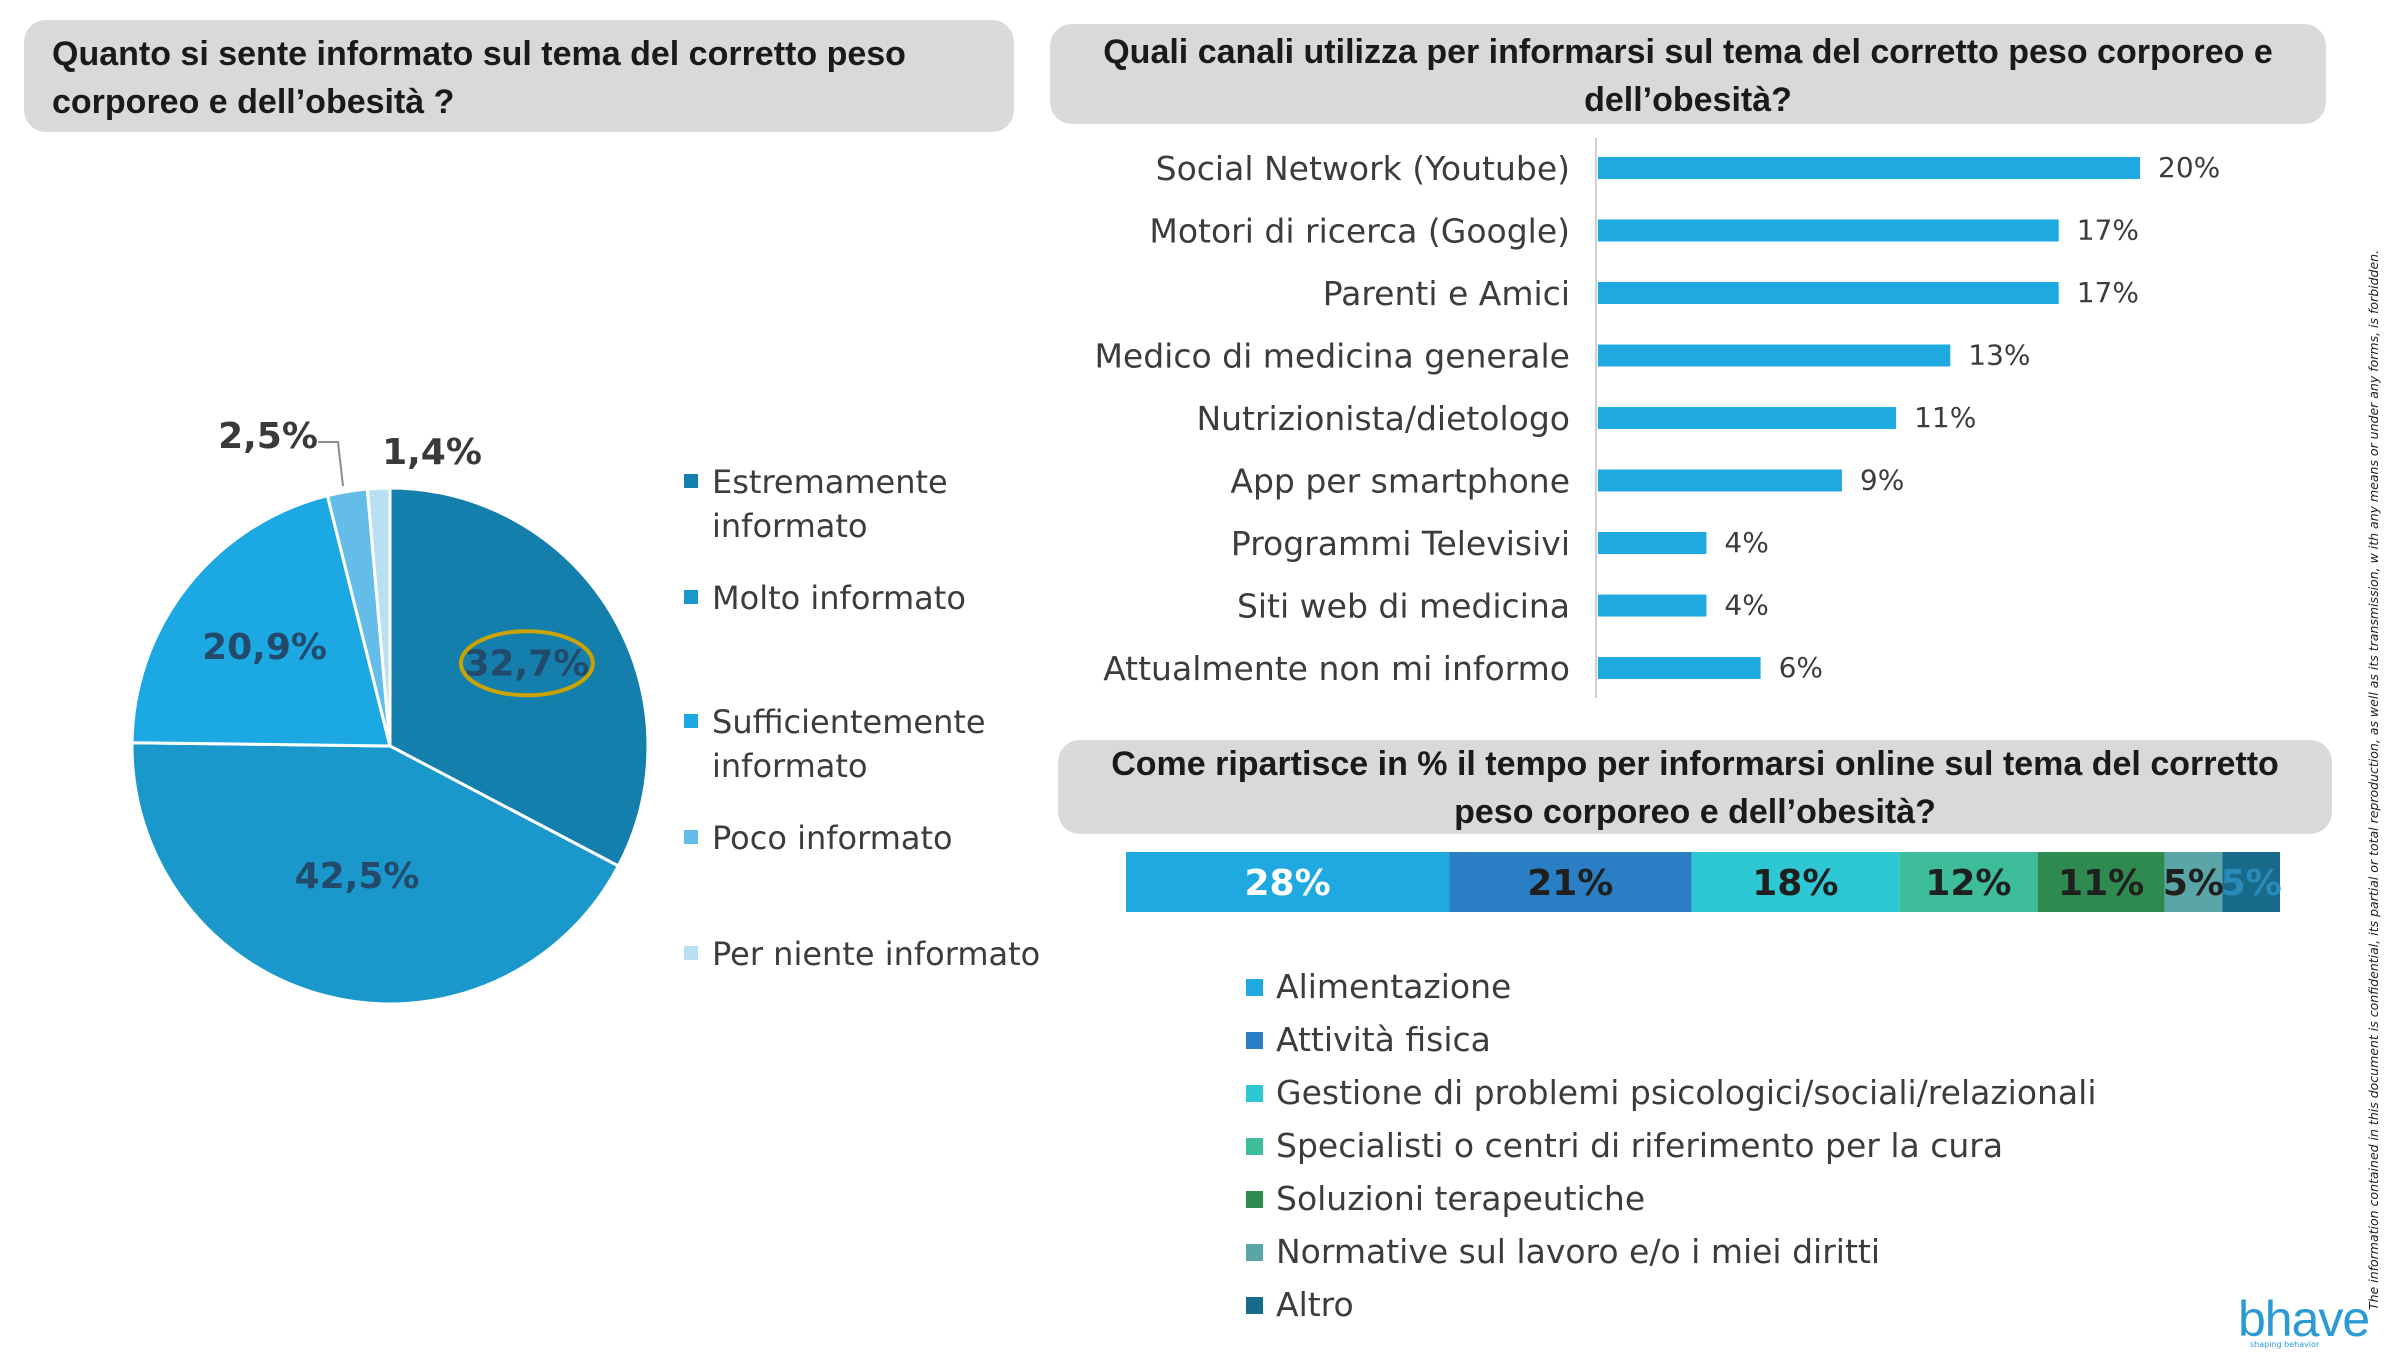 Image resolution: width=2400 pixels, height=1352 pixels. I want to click on time-split-stacked-bar: 28% 21% 18% 12% 11% 5%5%, so click(1704, 882).